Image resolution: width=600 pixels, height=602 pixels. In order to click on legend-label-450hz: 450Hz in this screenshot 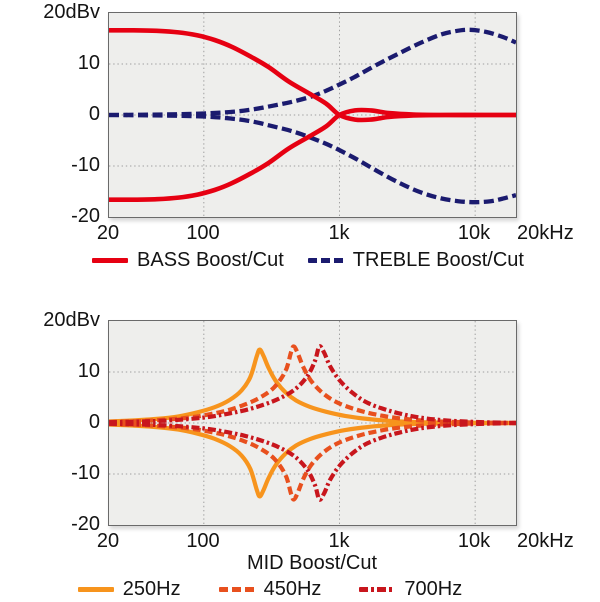, I will do `click(292, 588)`.